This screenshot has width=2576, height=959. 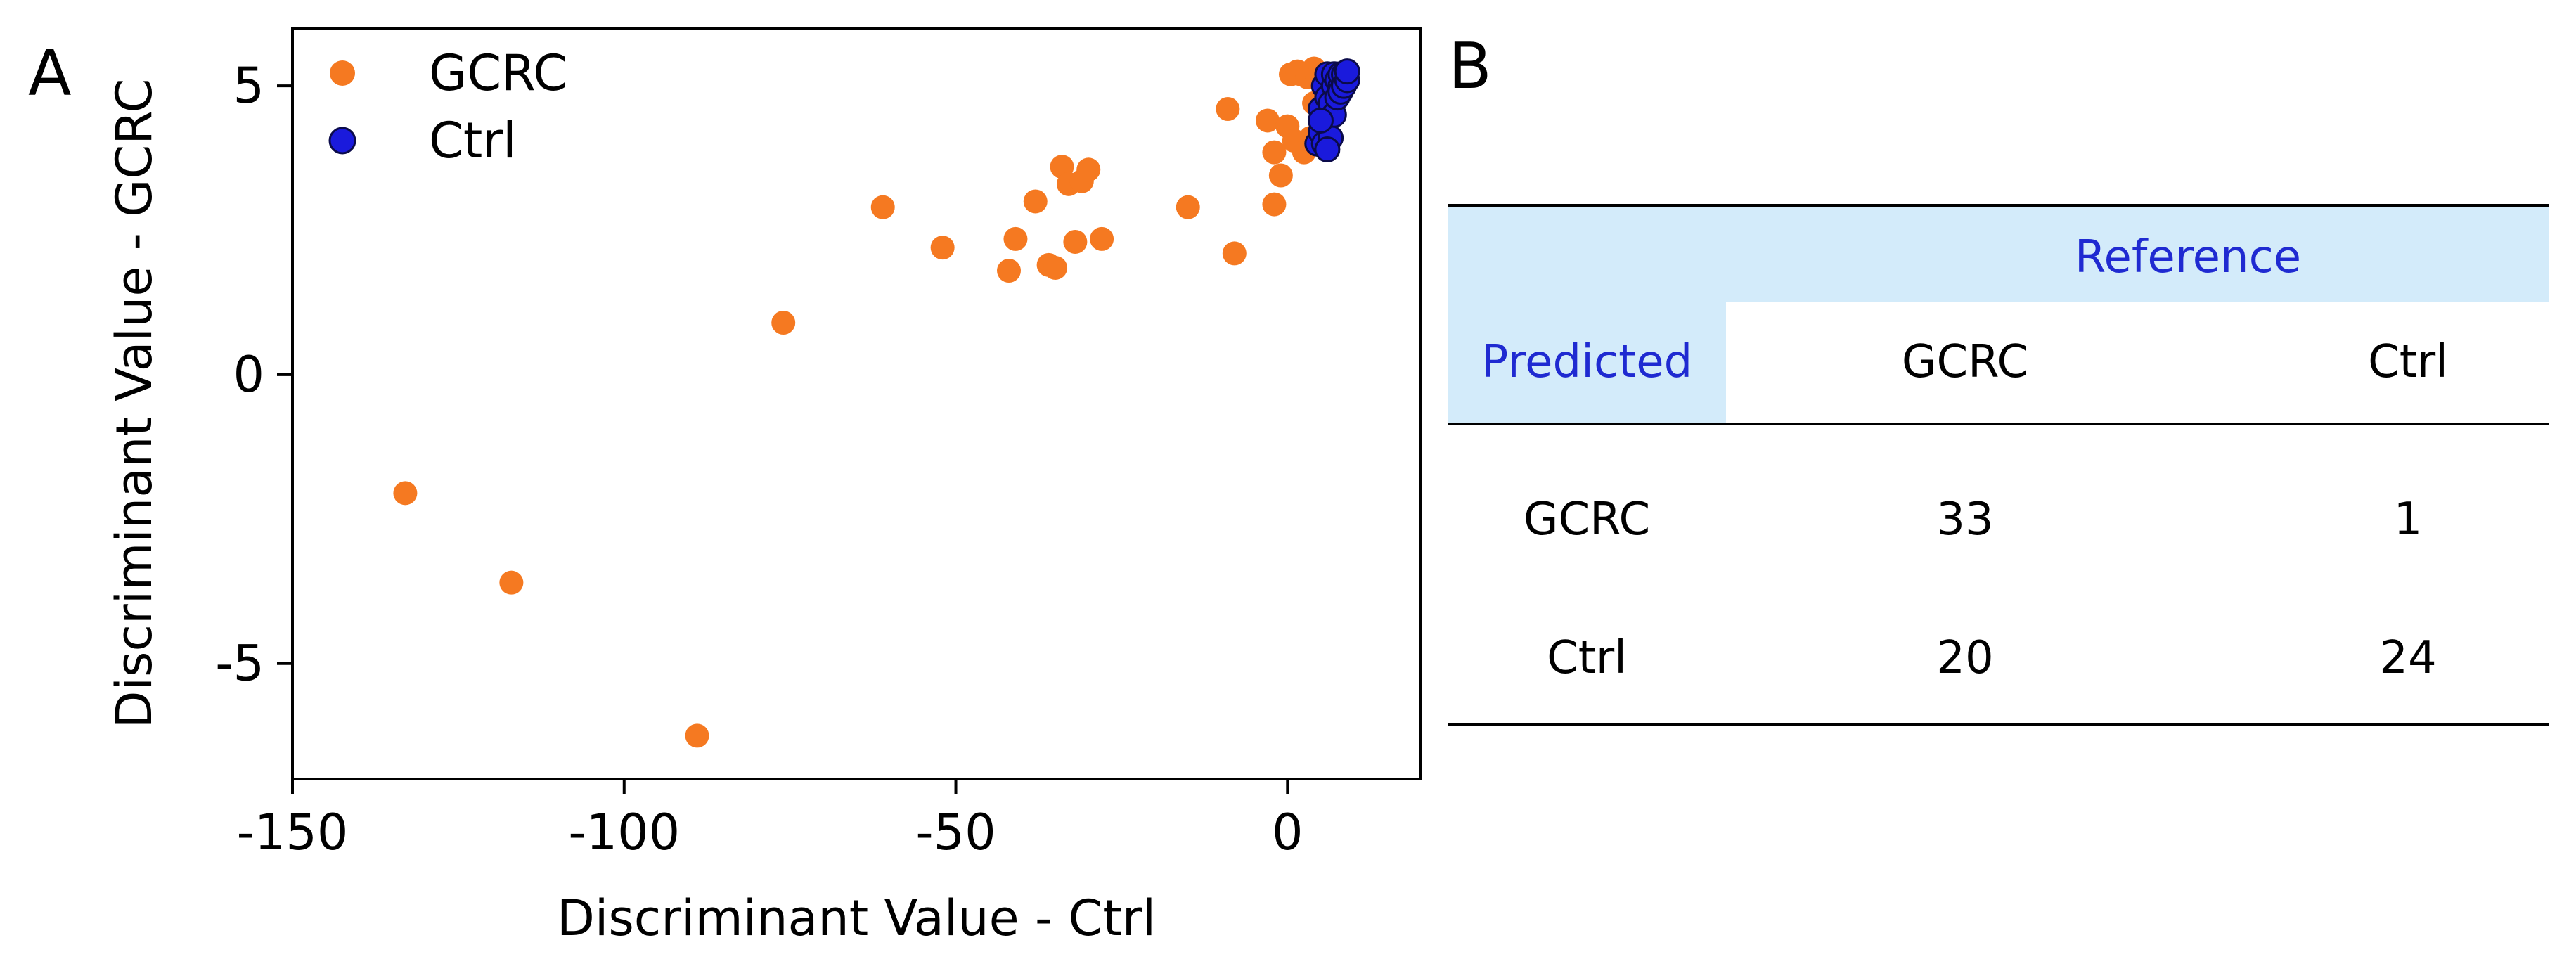 I want to click on predicted-header: Predicted, so click(x=1586, y=362).